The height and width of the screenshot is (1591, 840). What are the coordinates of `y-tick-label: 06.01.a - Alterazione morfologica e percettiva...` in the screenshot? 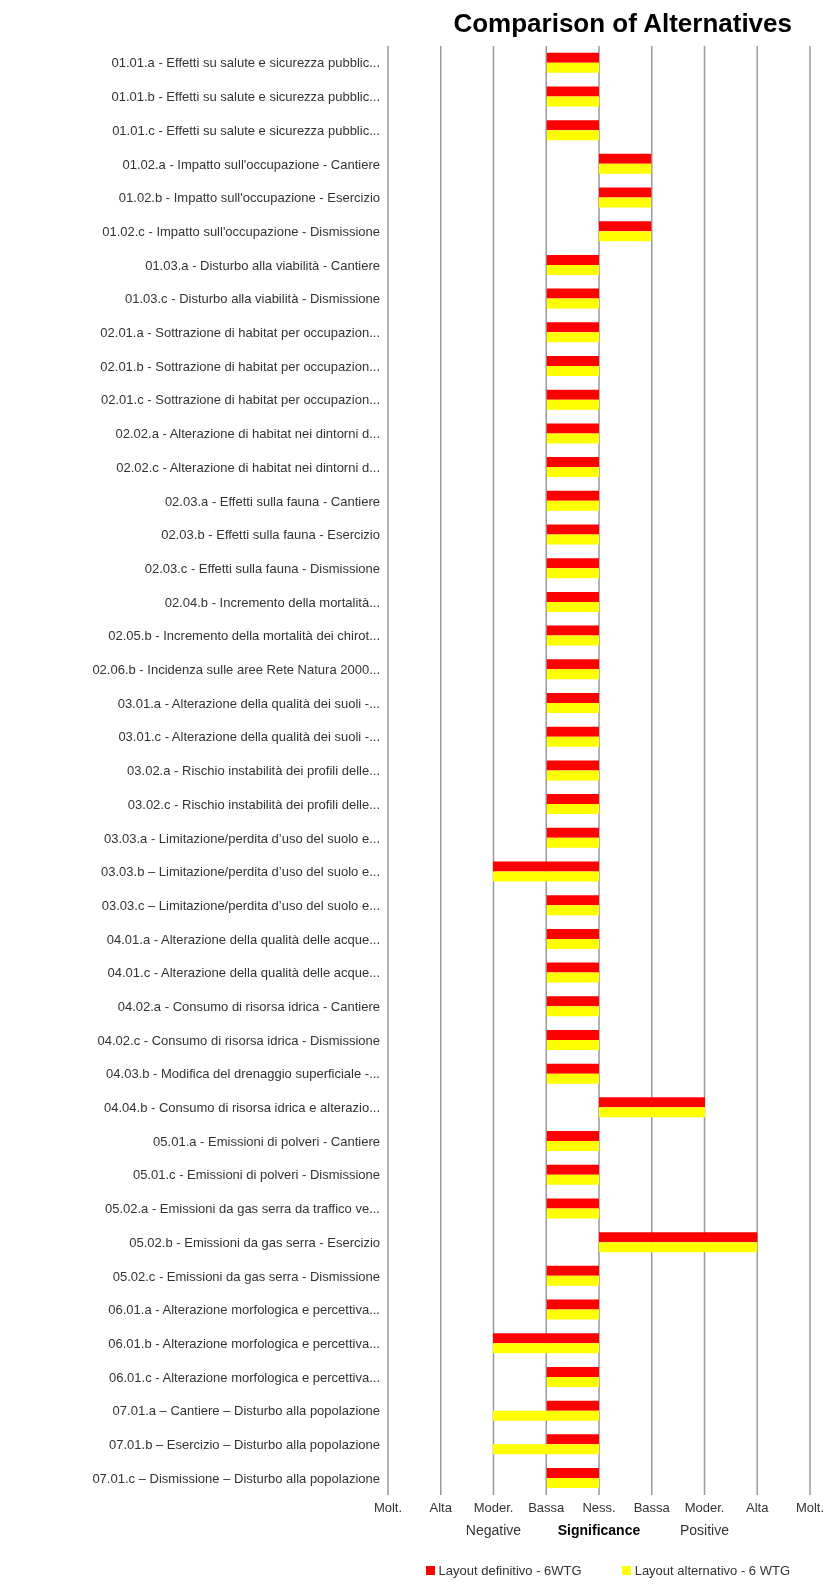 It's located at (244, 1310).